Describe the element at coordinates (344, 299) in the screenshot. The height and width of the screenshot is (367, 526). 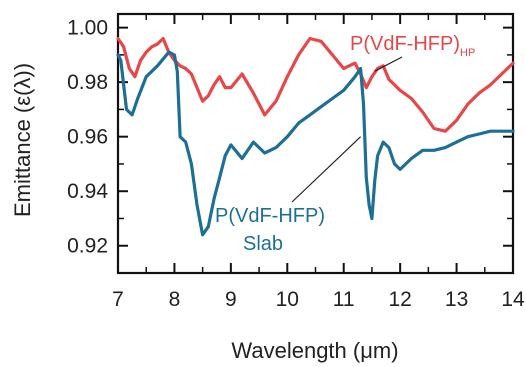
I see `x-tick-label: 11` at that location.